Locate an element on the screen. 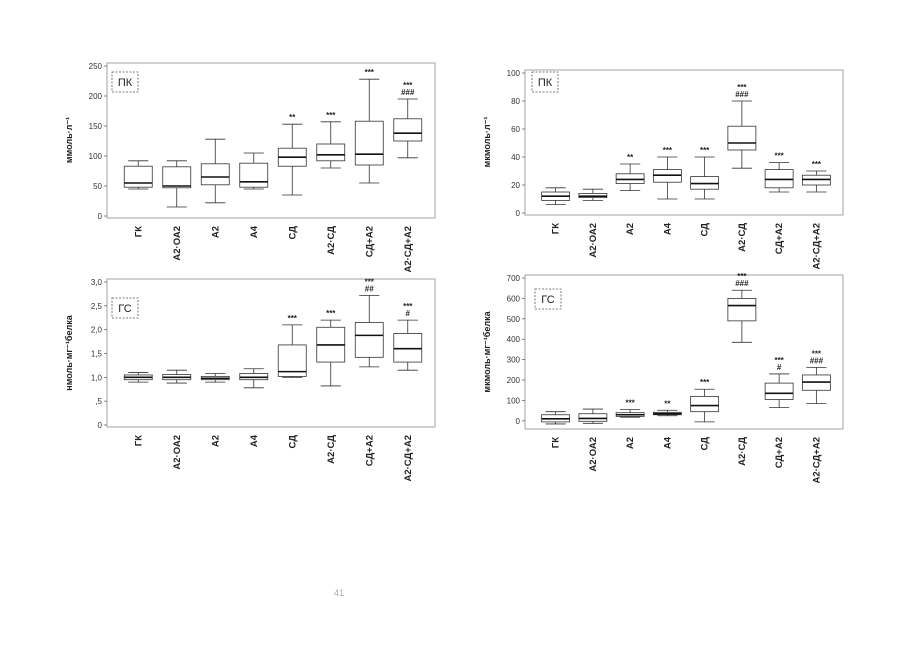  box-7: *** А2·СД+А2 is located at coordinates (816, 215).